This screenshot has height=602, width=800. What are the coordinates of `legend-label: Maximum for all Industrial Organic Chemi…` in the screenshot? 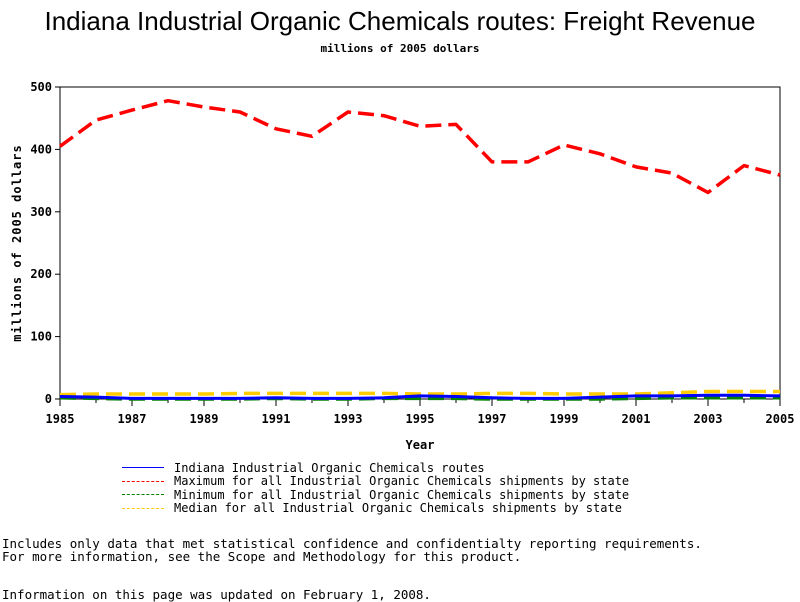 It's located at (402, 481).